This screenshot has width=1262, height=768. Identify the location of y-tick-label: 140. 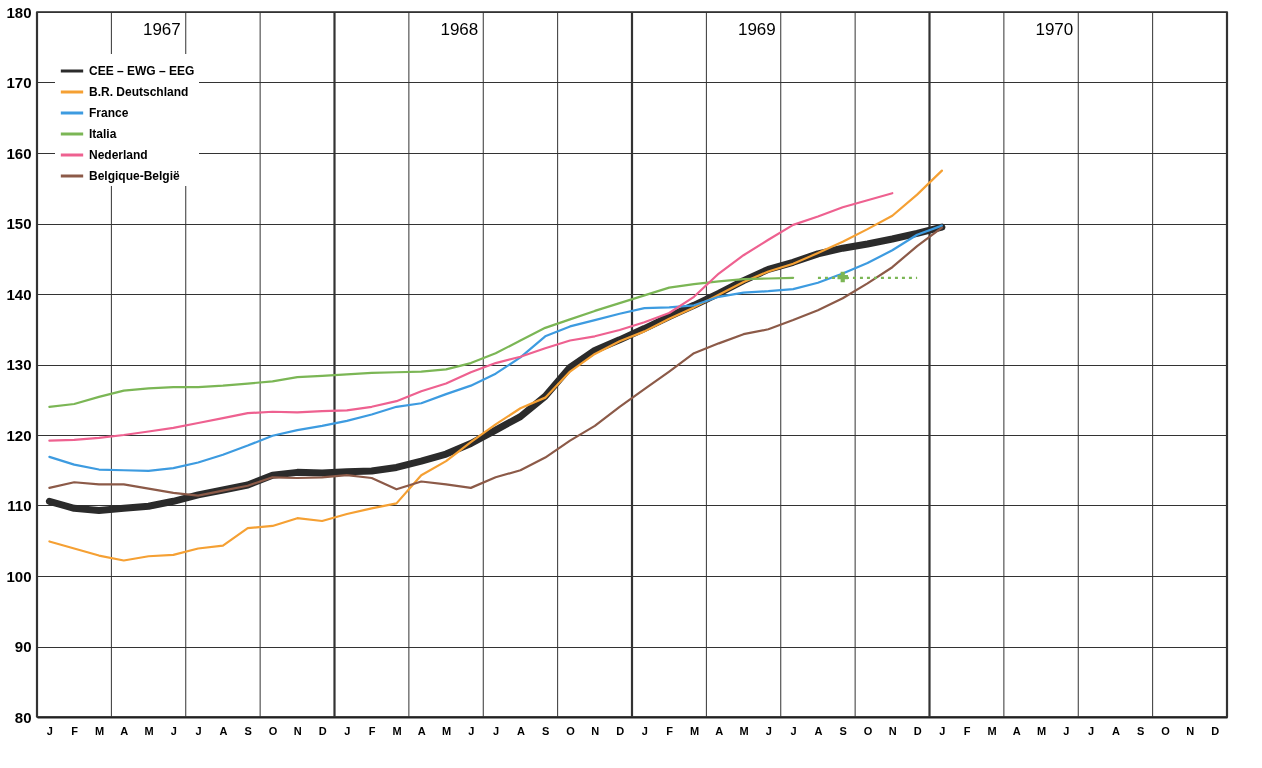
(19, 294).